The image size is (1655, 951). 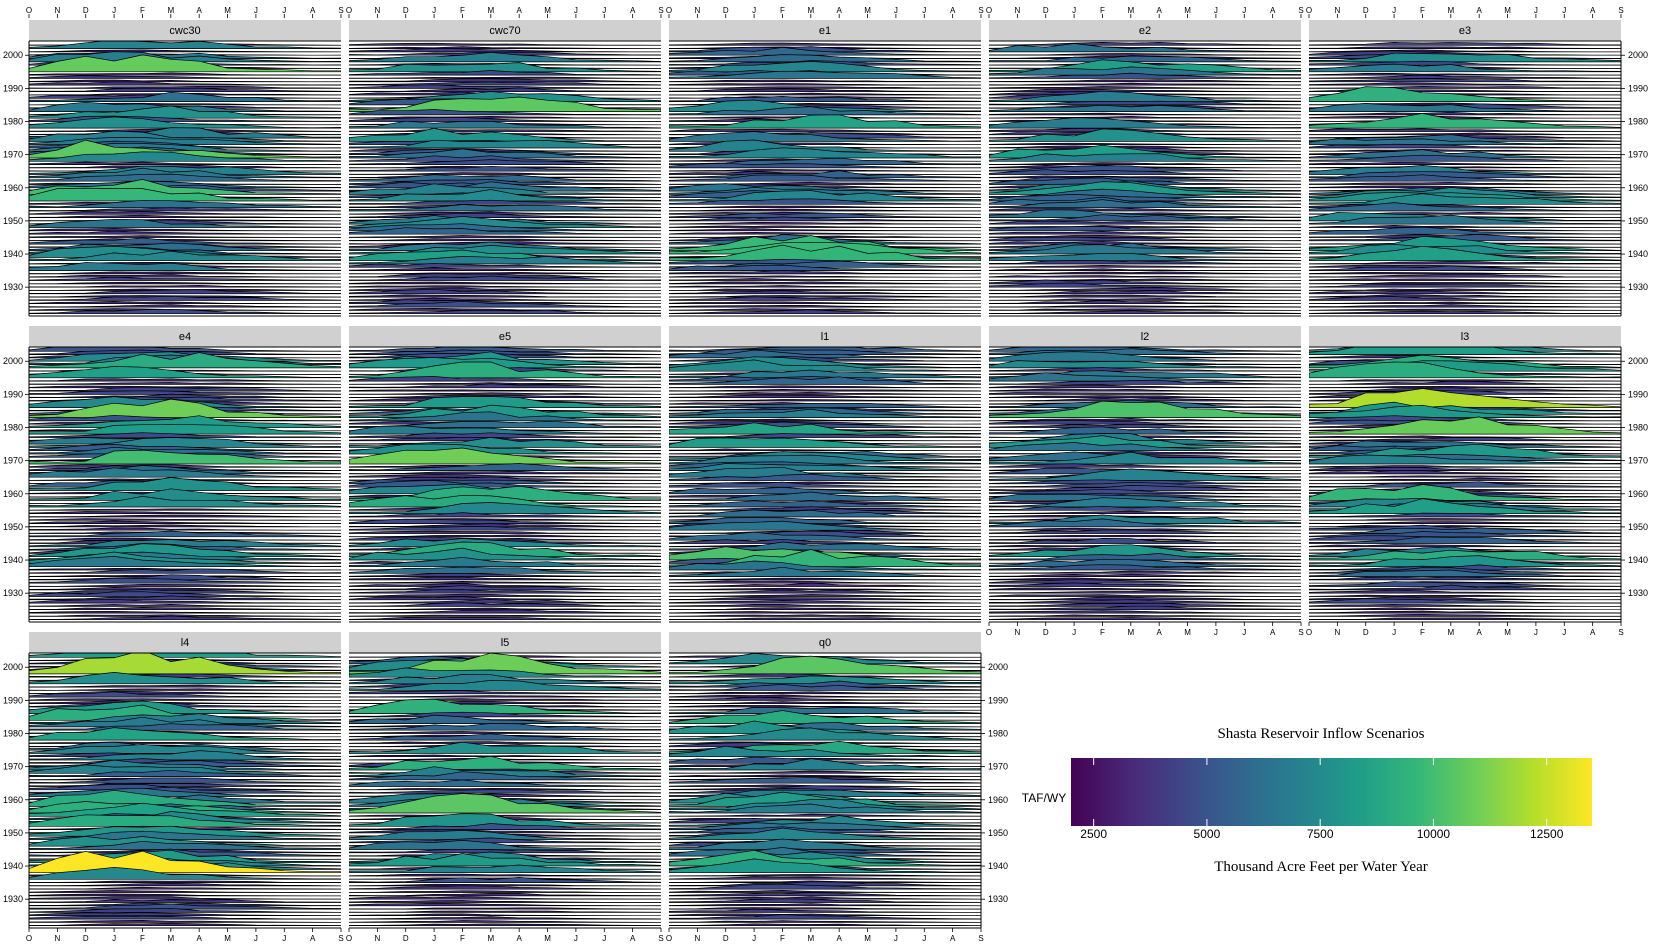 I want to click on ridge-1950, so click(x=1465, y=526).